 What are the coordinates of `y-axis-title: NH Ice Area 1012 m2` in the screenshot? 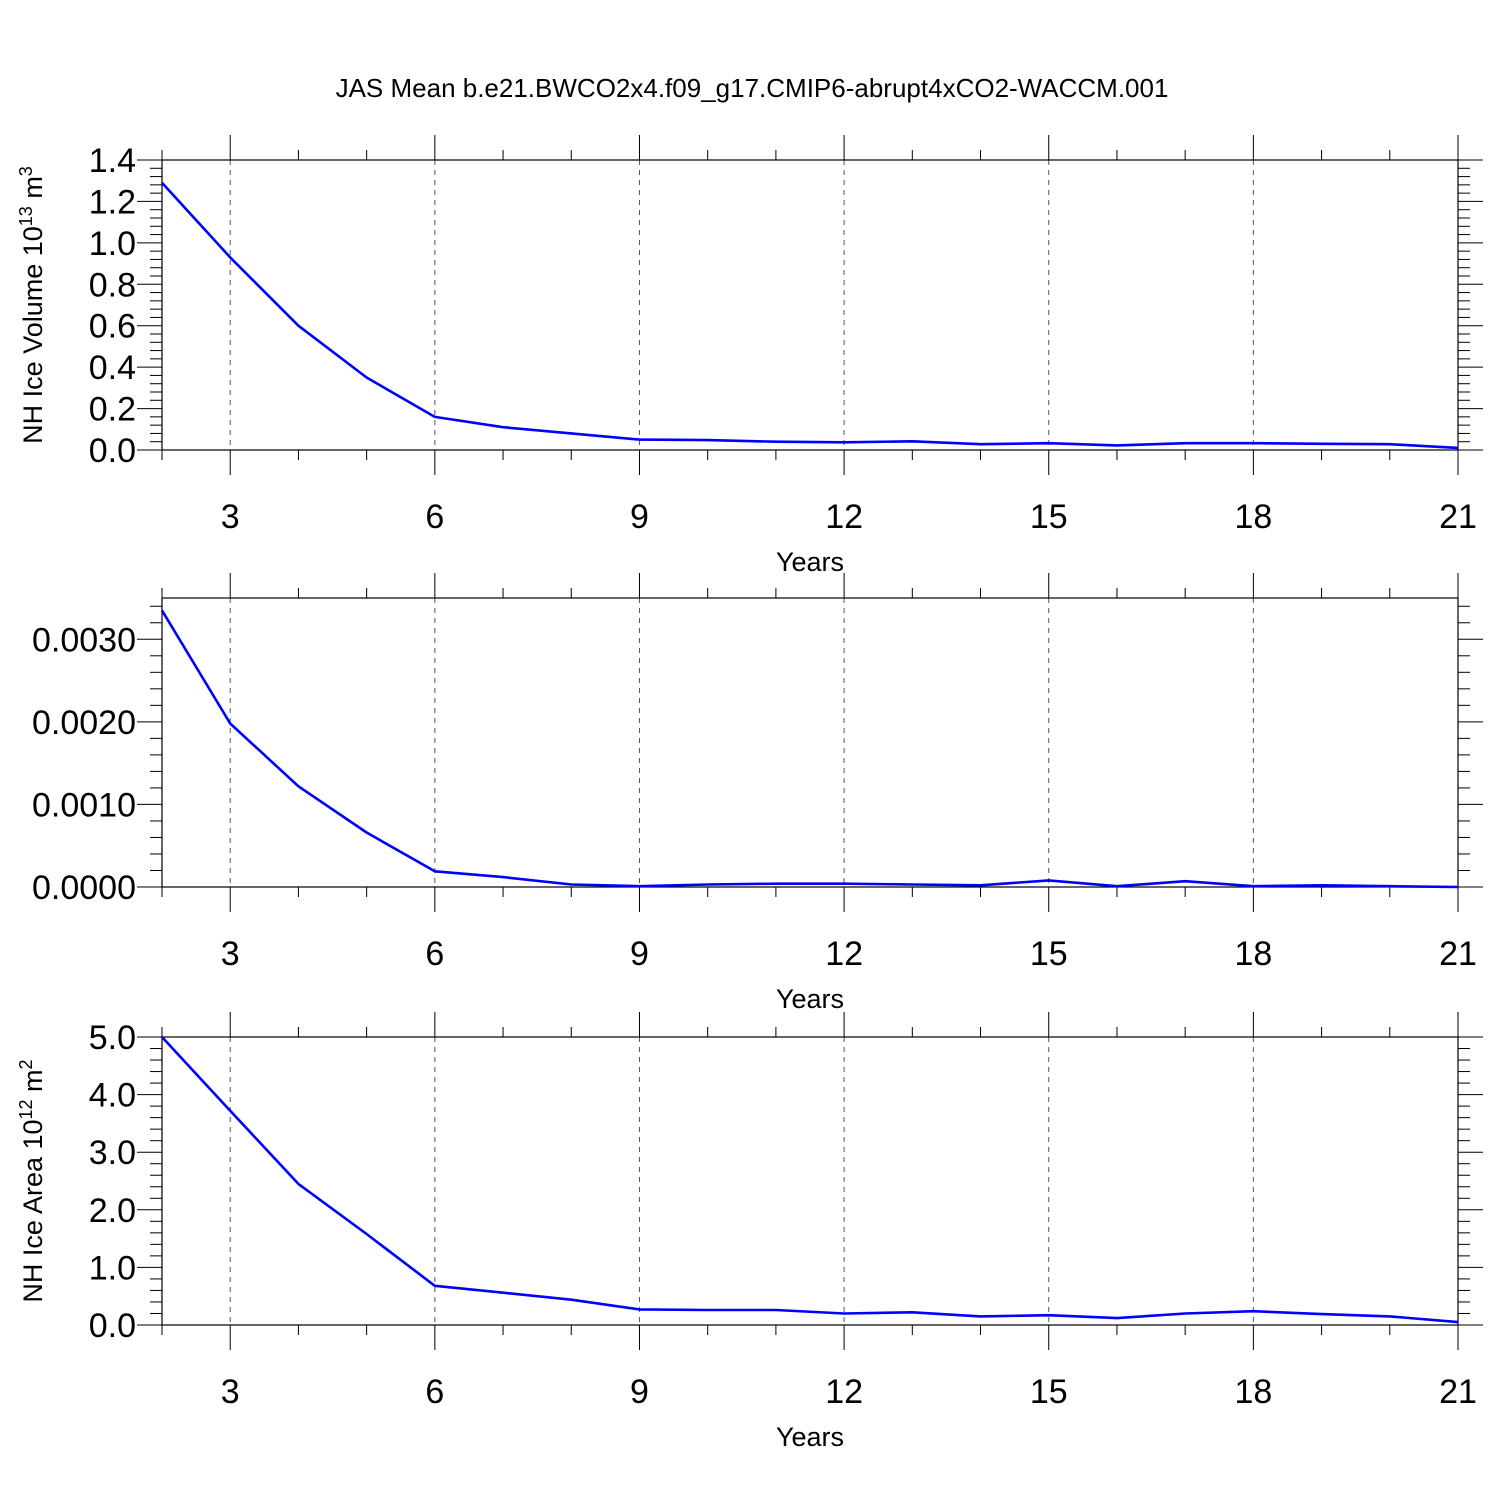 It's located at (32, 1180).